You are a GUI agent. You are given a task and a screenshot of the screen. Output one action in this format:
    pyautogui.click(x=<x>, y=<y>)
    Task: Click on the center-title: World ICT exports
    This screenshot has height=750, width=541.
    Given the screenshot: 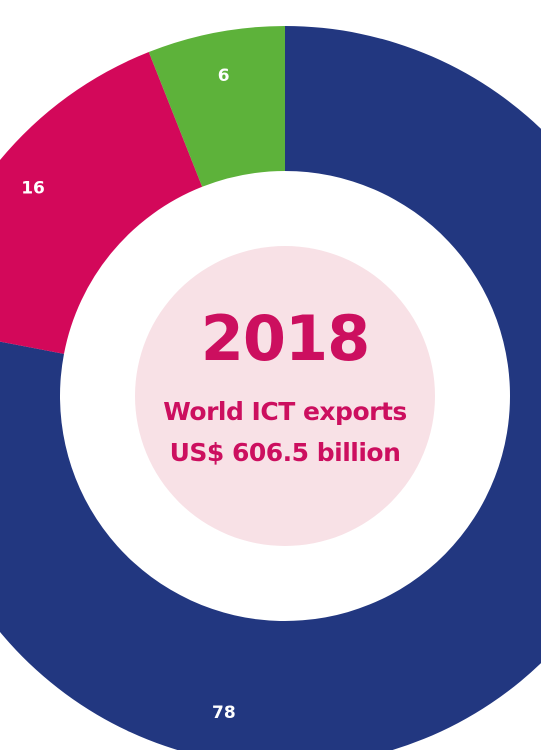 What is the action you would take?
    pyautogui.click(x=285, y=411)
    